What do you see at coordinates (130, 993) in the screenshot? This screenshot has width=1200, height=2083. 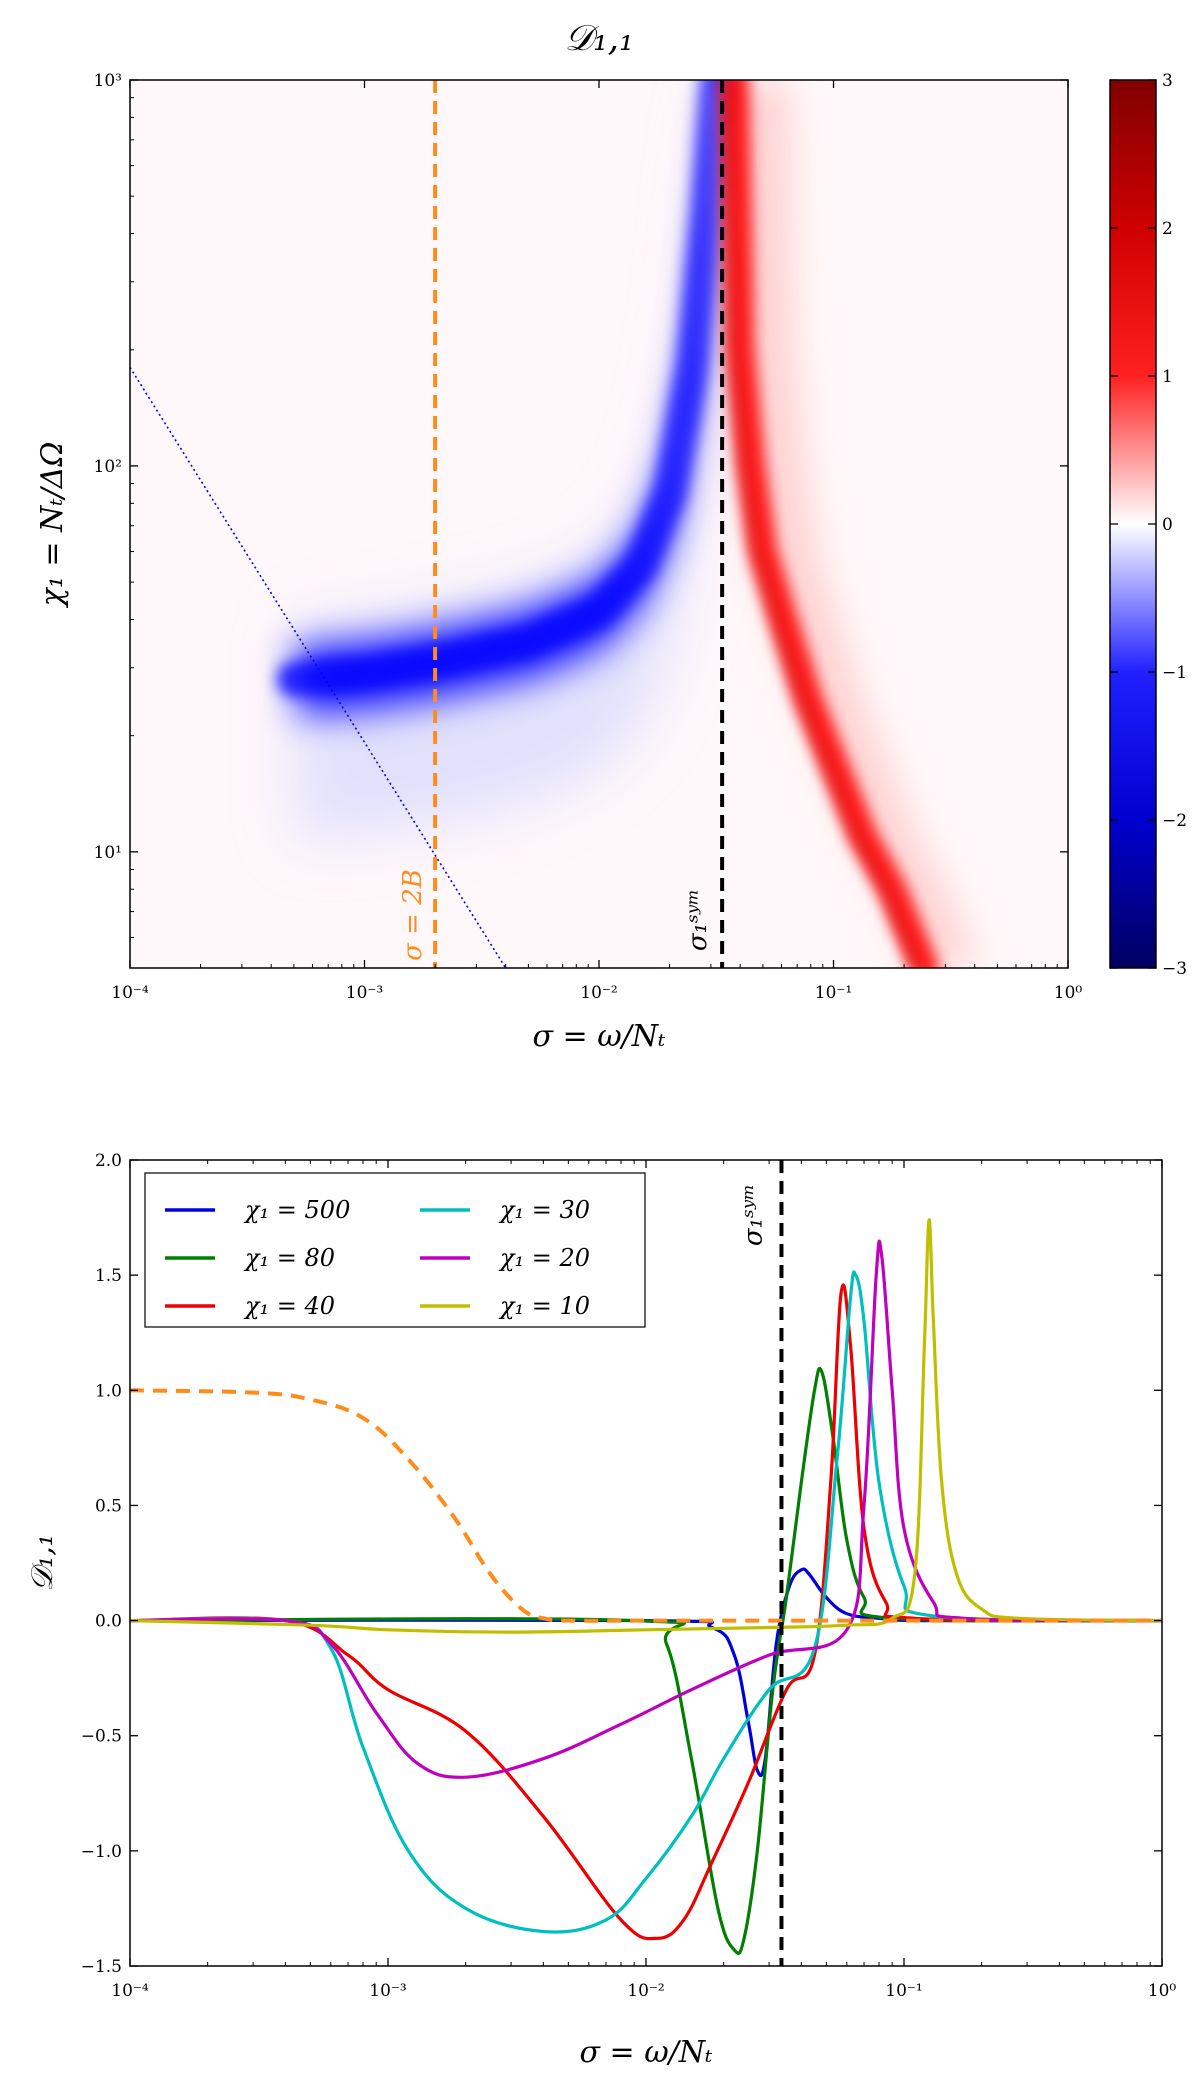 I see `heatmap-xtick-label: 10⁻⁴` at bounding box center [130, 993].